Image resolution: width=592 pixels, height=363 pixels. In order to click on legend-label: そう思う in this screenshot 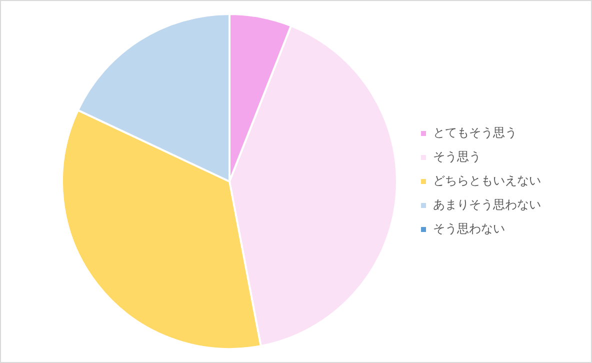, I will do `click(457, 157)`.